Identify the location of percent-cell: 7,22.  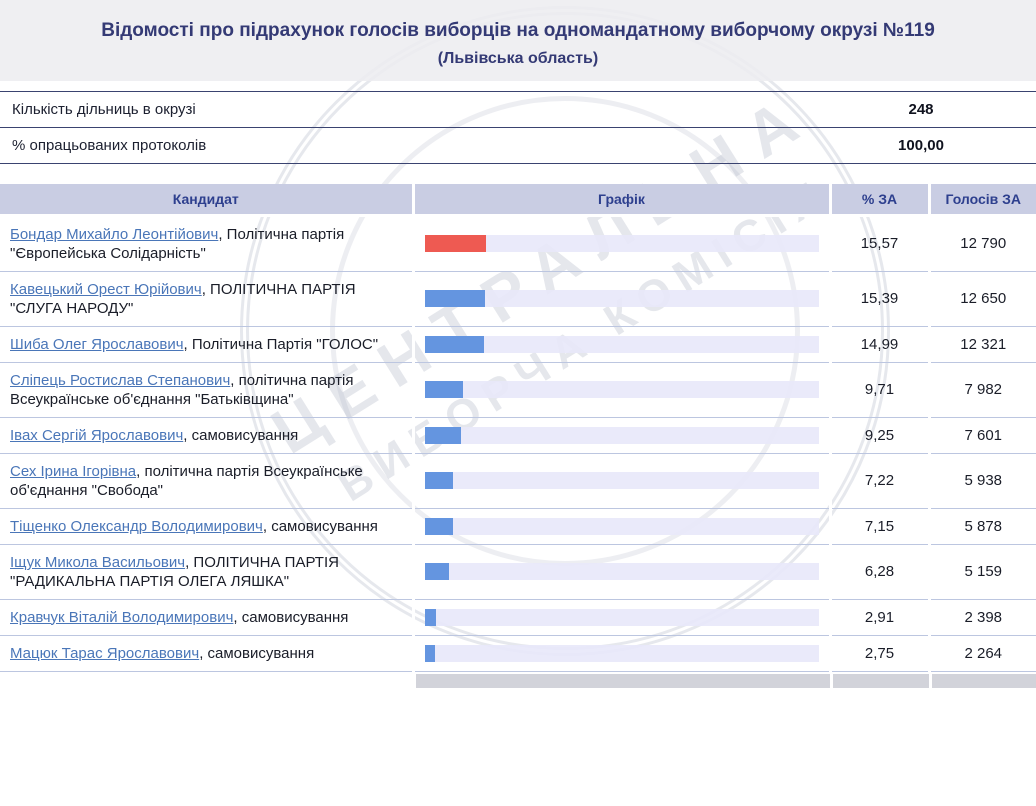
(880, 481).